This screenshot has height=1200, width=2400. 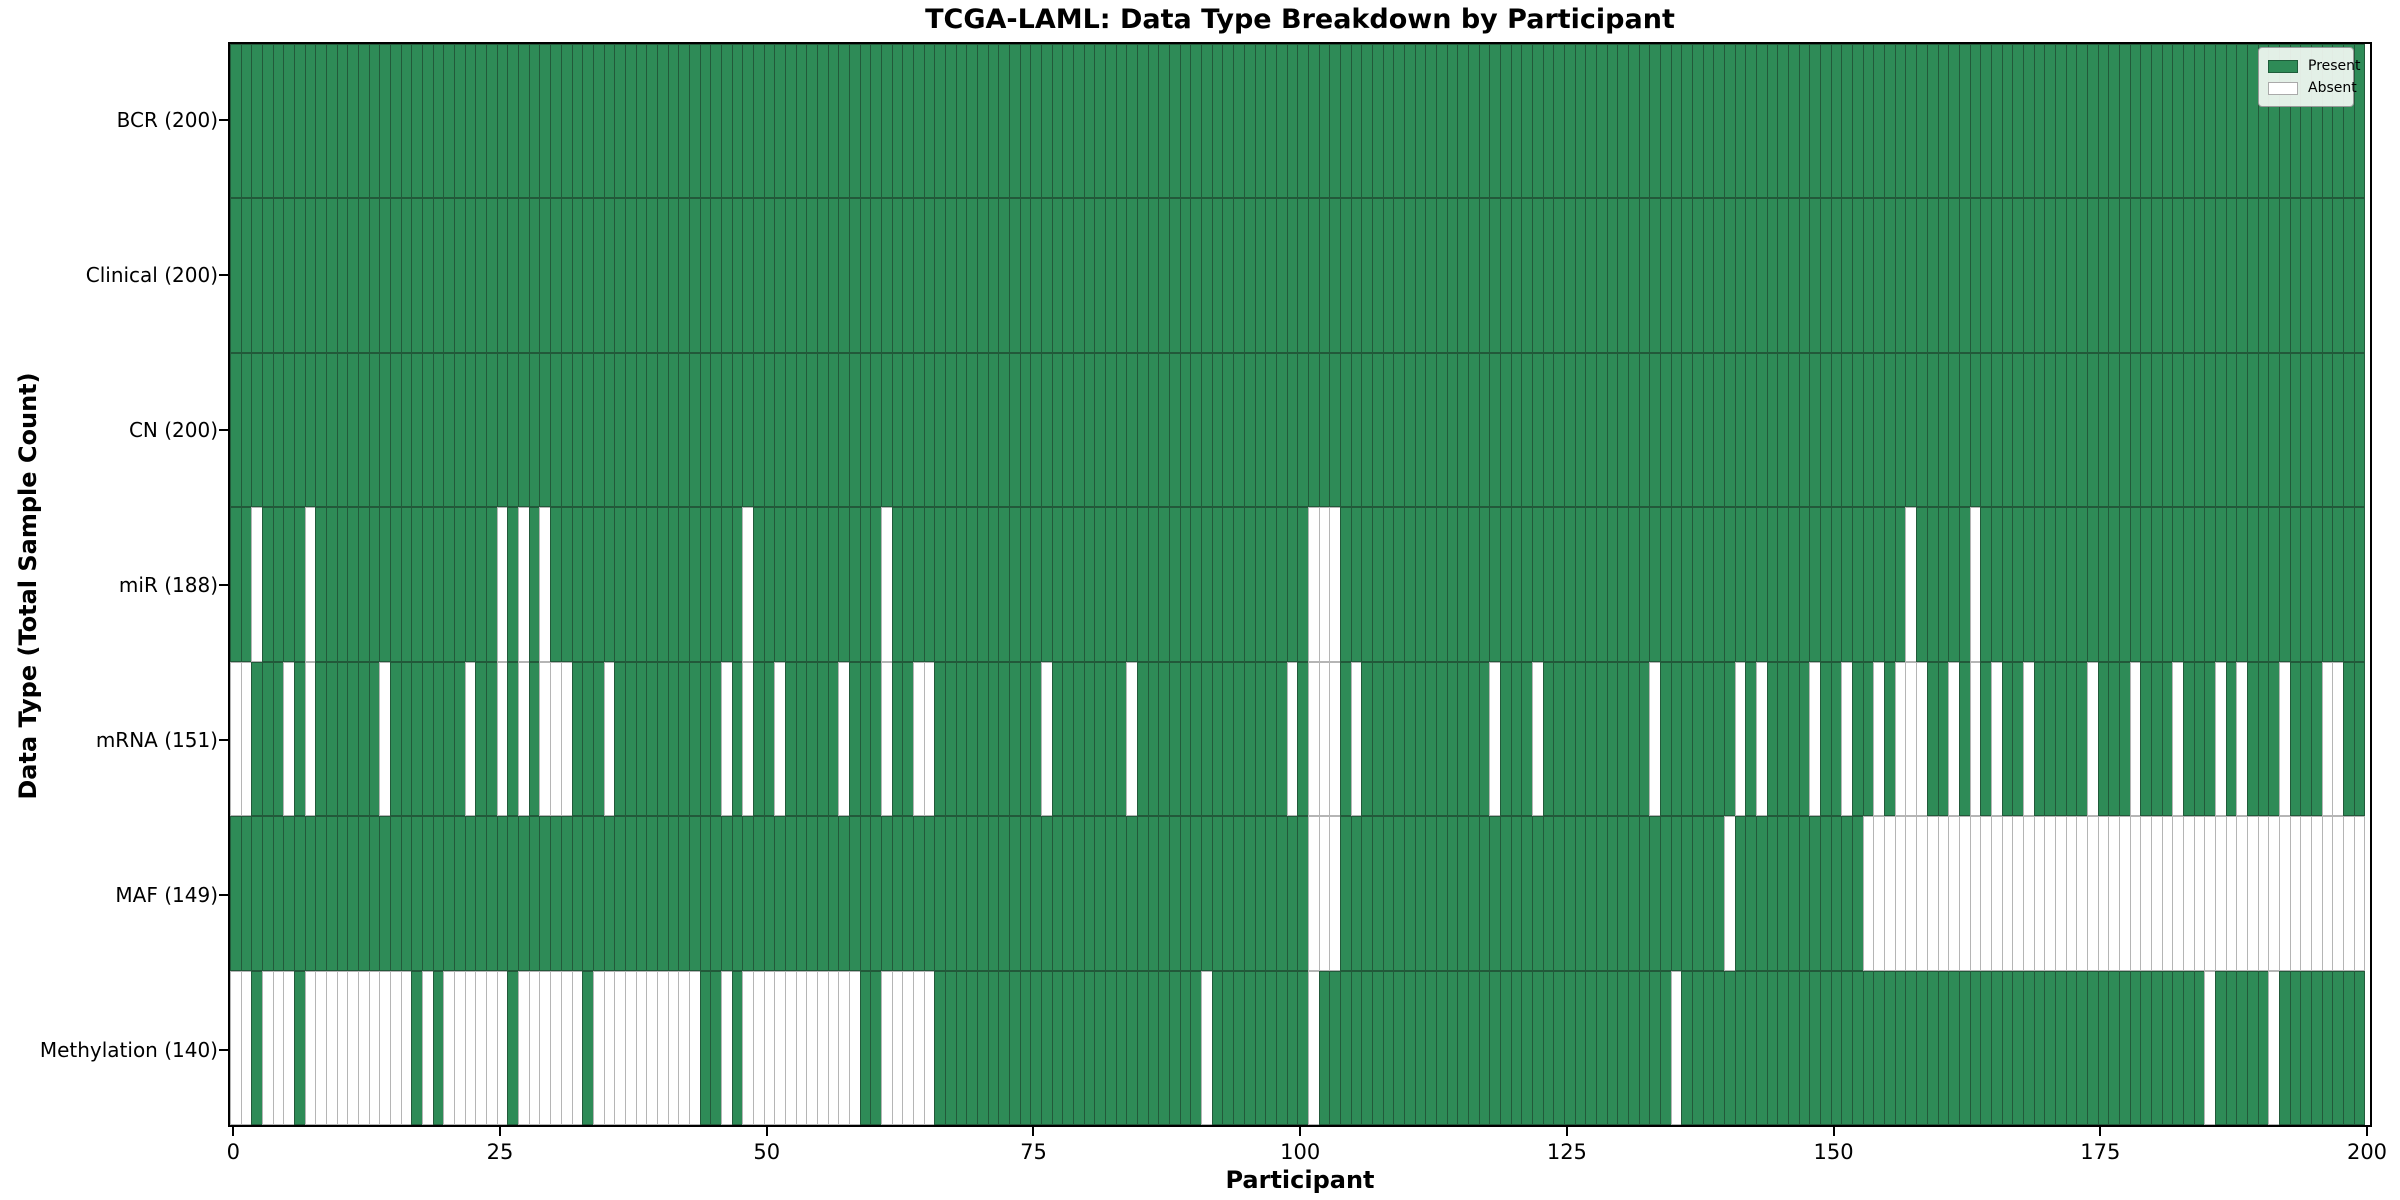 What do you see at coordinates (223, 739) in the screenshot?
I see `y-tick-mark` at bounding box center [223, 739].